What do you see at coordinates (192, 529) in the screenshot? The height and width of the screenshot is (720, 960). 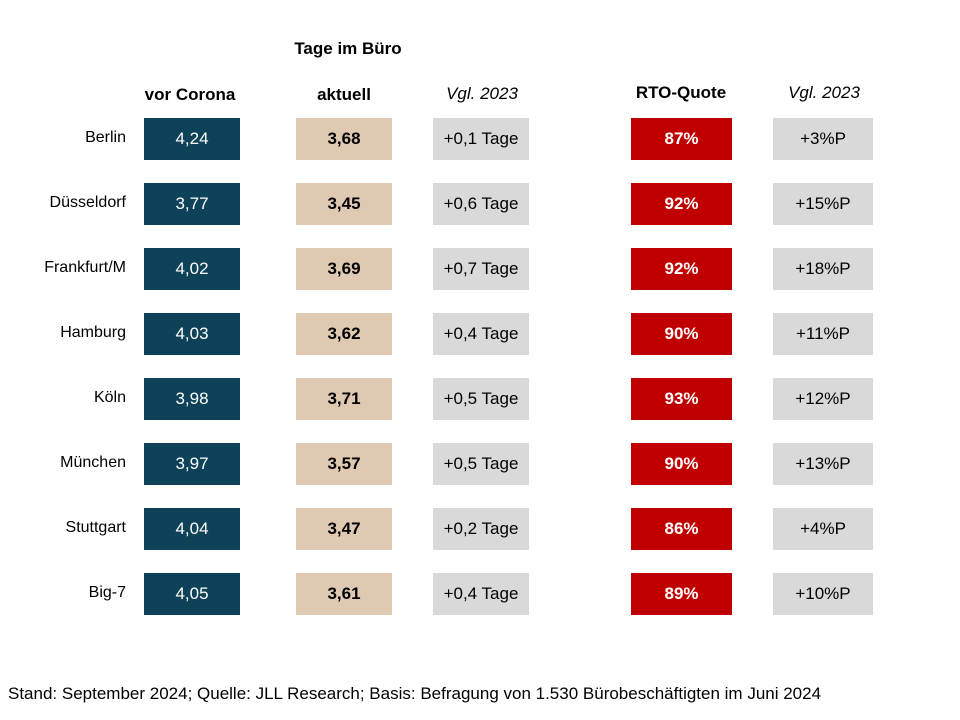 I see `cell-vor-corona: 4,04` at bounding box center [192, 529].